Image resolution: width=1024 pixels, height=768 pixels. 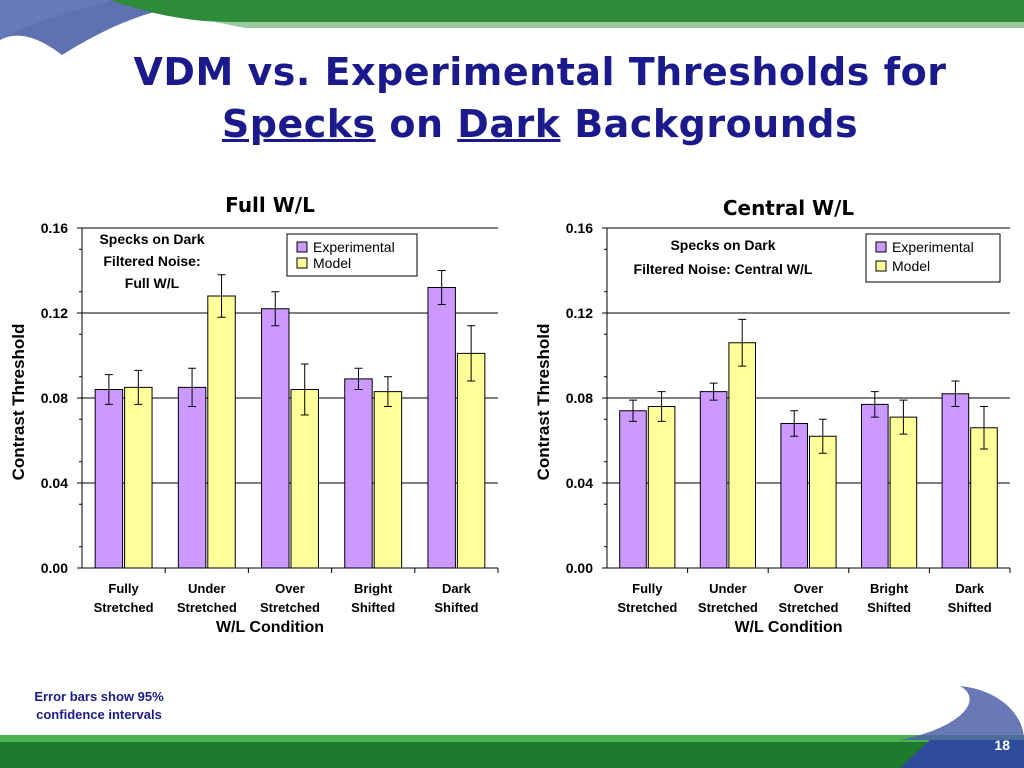 I want to click on title-word-backgrounds: Backgrounds, so click(x=716, y=124).